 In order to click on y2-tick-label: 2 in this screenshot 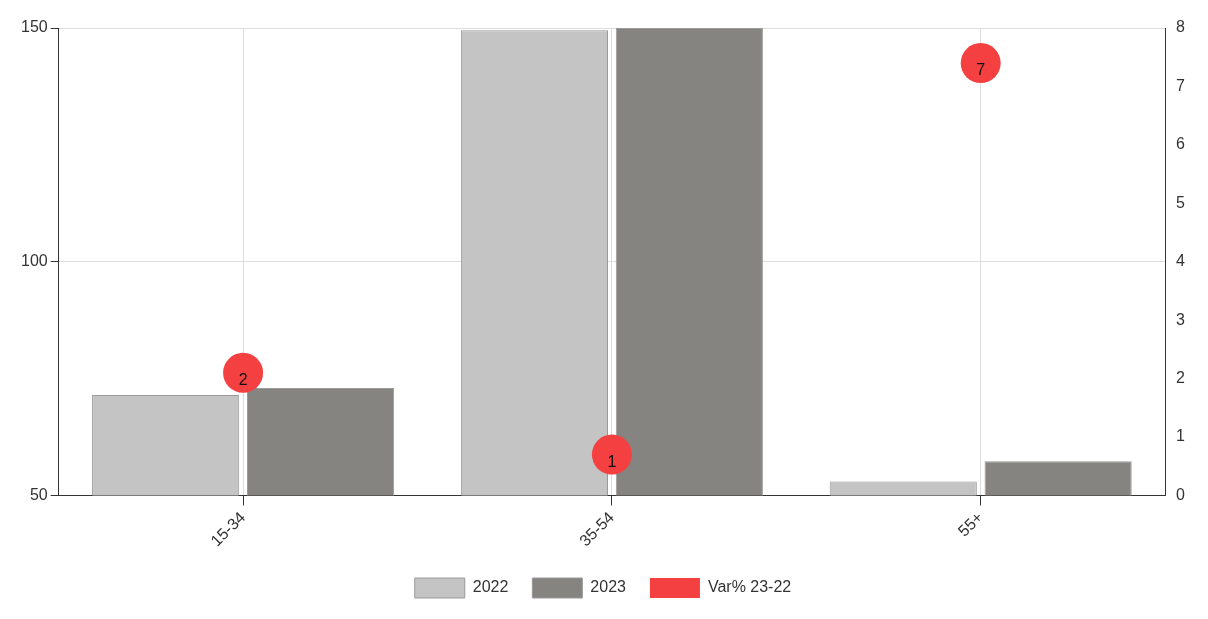, I will do `click(1181, 378)`.